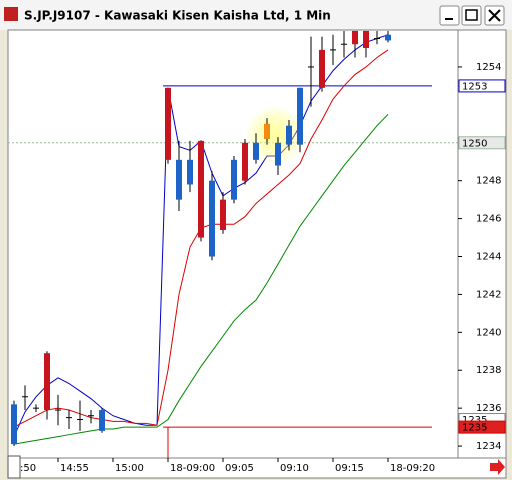 This screenshot has height=480, width=512. What do you see at coordinates (14, 467) in the screenshot?
I see `scroll-box` at bounding box center [14, 467].